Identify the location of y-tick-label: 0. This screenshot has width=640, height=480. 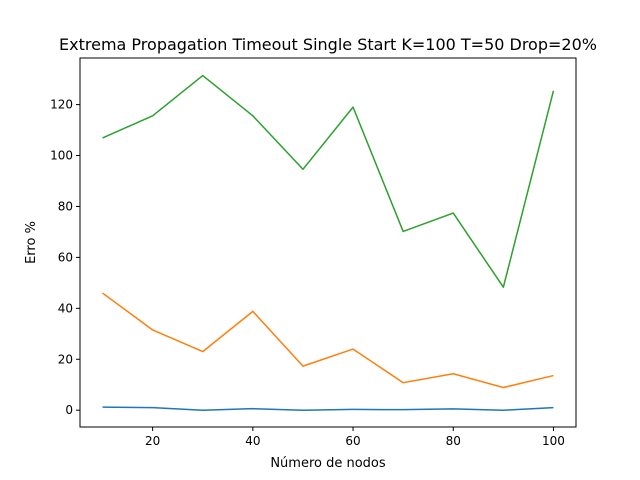
(69, 410).